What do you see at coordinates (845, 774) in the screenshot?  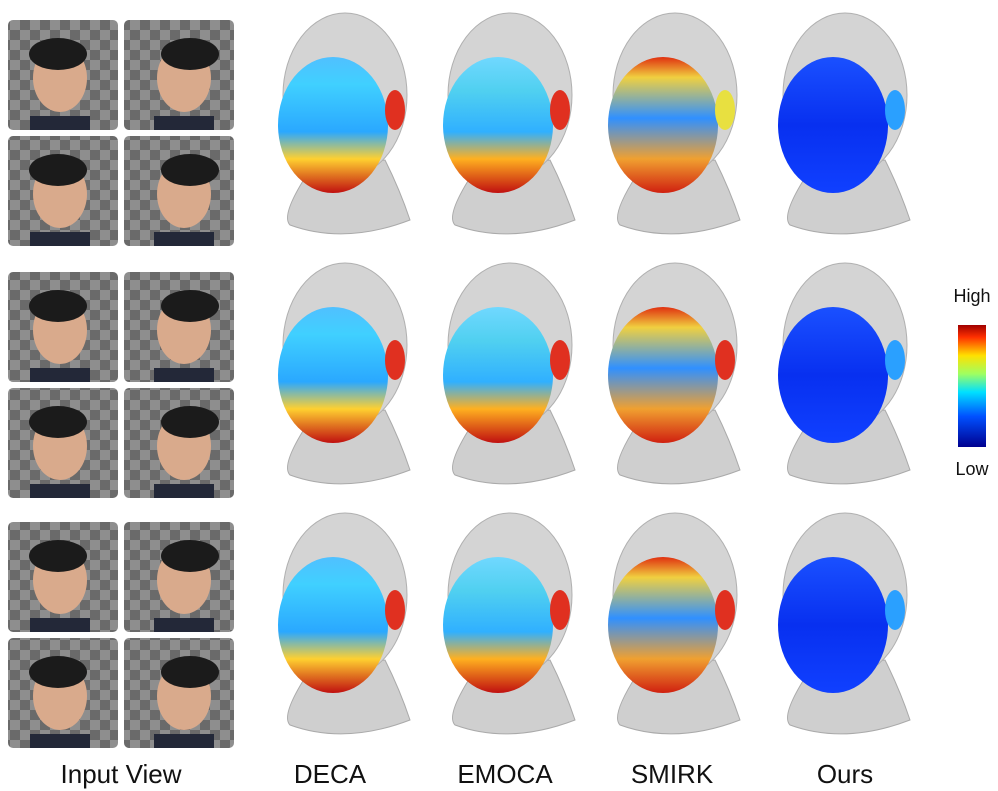 I see `column-label: Ours` at bounding box center [845, 774].